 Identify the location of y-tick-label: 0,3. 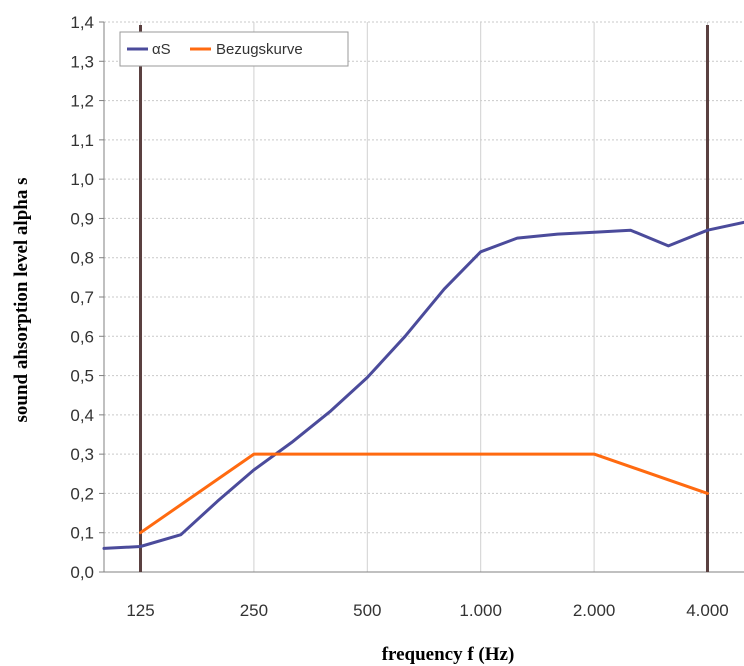
(82, 454).